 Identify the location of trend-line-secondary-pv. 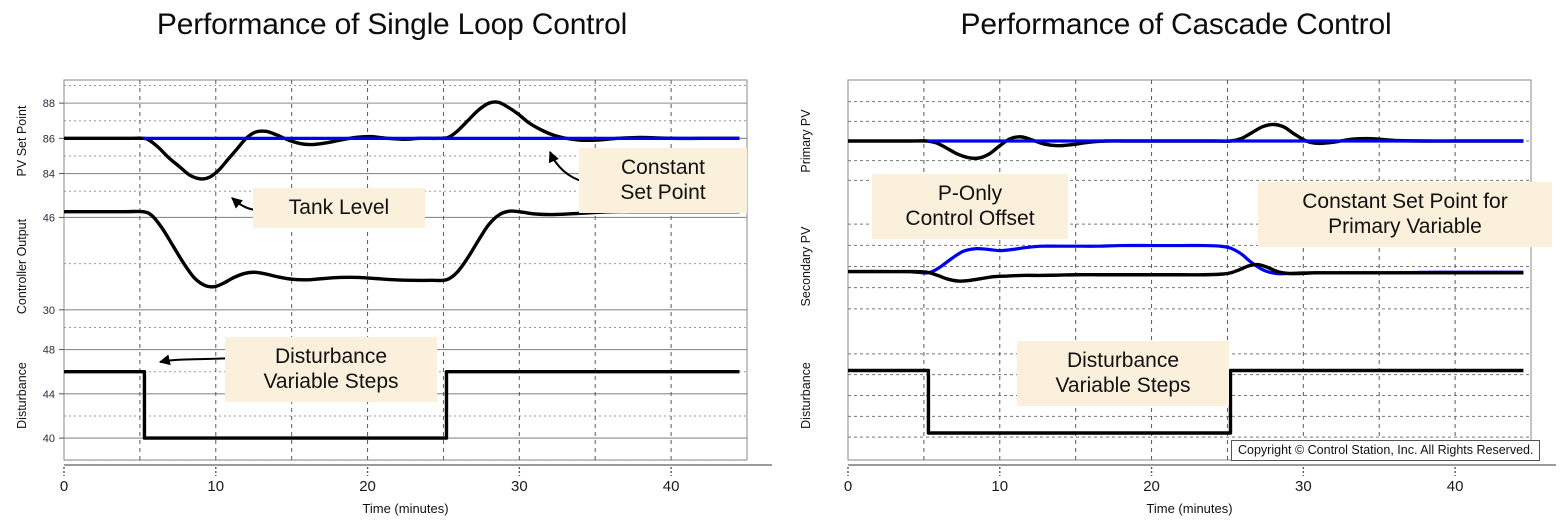
(1185, 272).